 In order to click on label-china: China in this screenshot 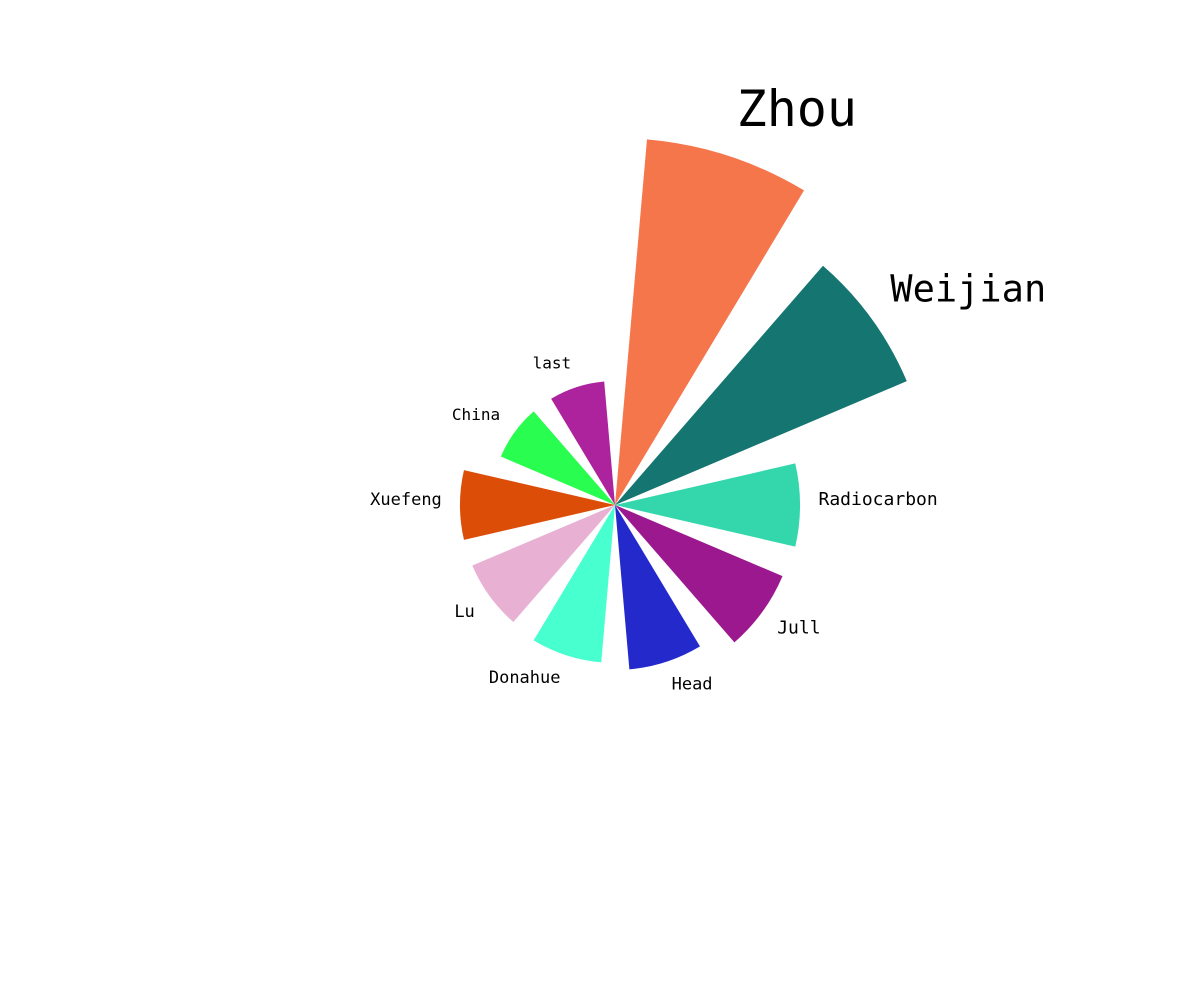, I will do `click(476, 414)`.